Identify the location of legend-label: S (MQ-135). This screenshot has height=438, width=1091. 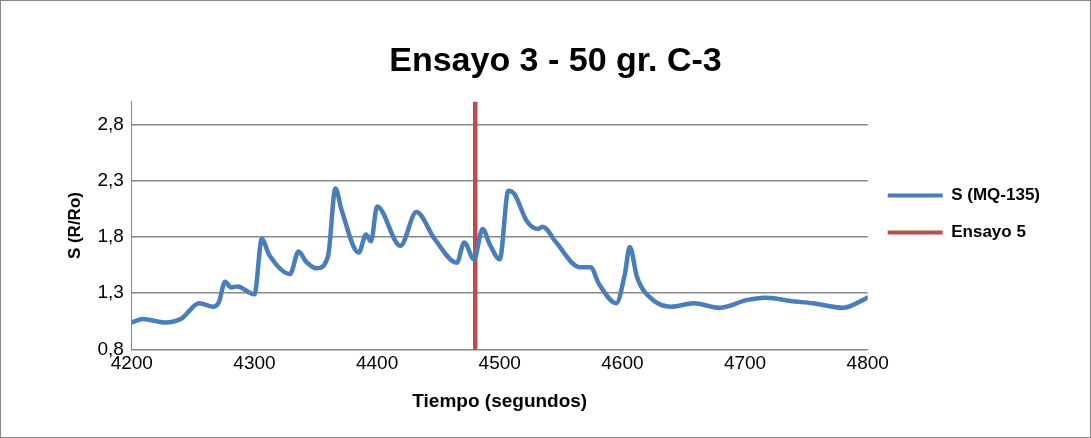
(995, 195).